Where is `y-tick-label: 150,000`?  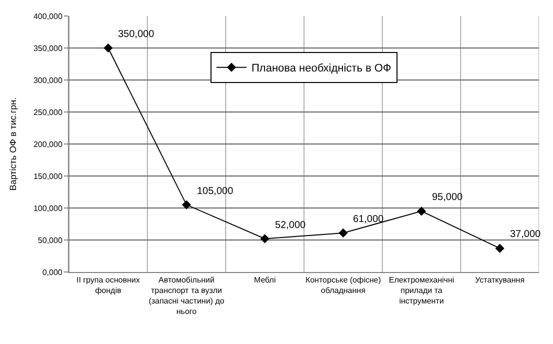 y-tick-label: 150,000 is located at coordinates (48, 176).